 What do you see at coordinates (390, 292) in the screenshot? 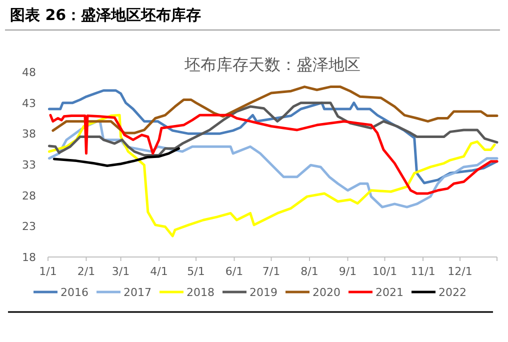
I see `legend-label: 2021` at bounding box center [390, 292].